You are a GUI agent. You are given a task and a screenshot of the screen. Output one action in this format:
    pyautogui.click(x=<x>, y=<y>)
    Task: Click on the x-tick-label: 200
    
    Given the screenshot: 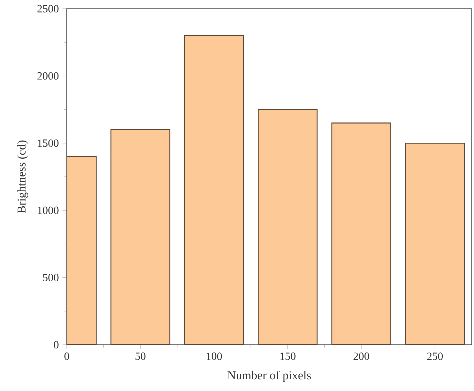 What is the action you would take?
    pyautogui.click(x=362, y=356)
    